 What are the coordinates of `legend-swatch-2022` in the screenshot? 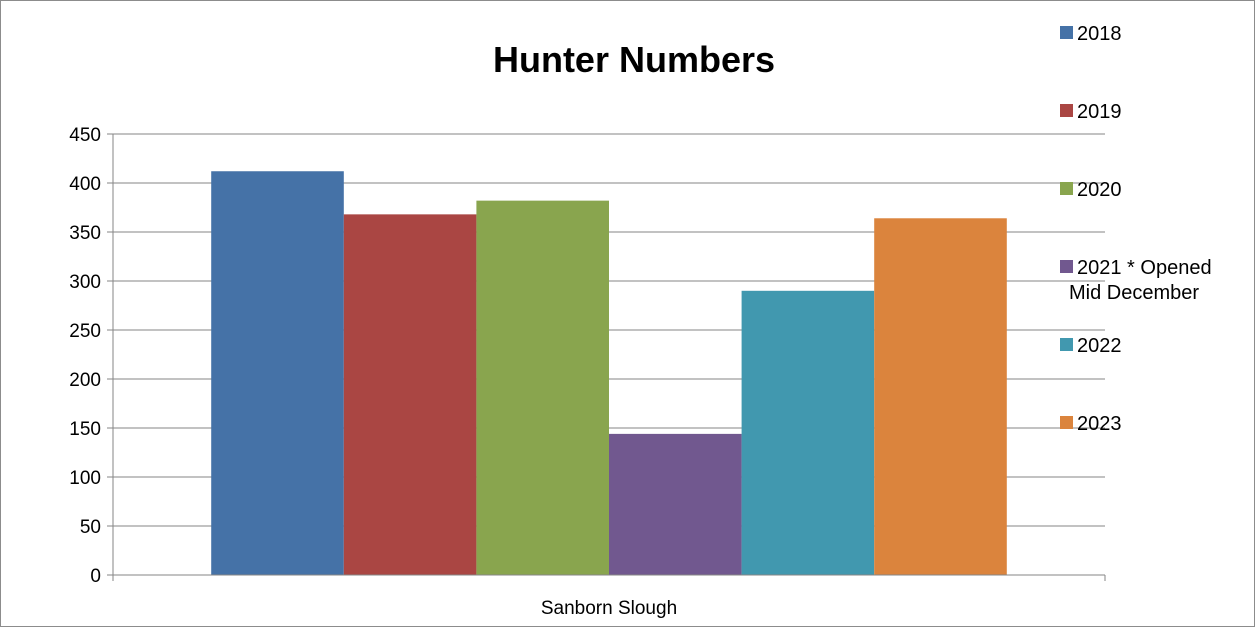 It's located at (1066, 344).